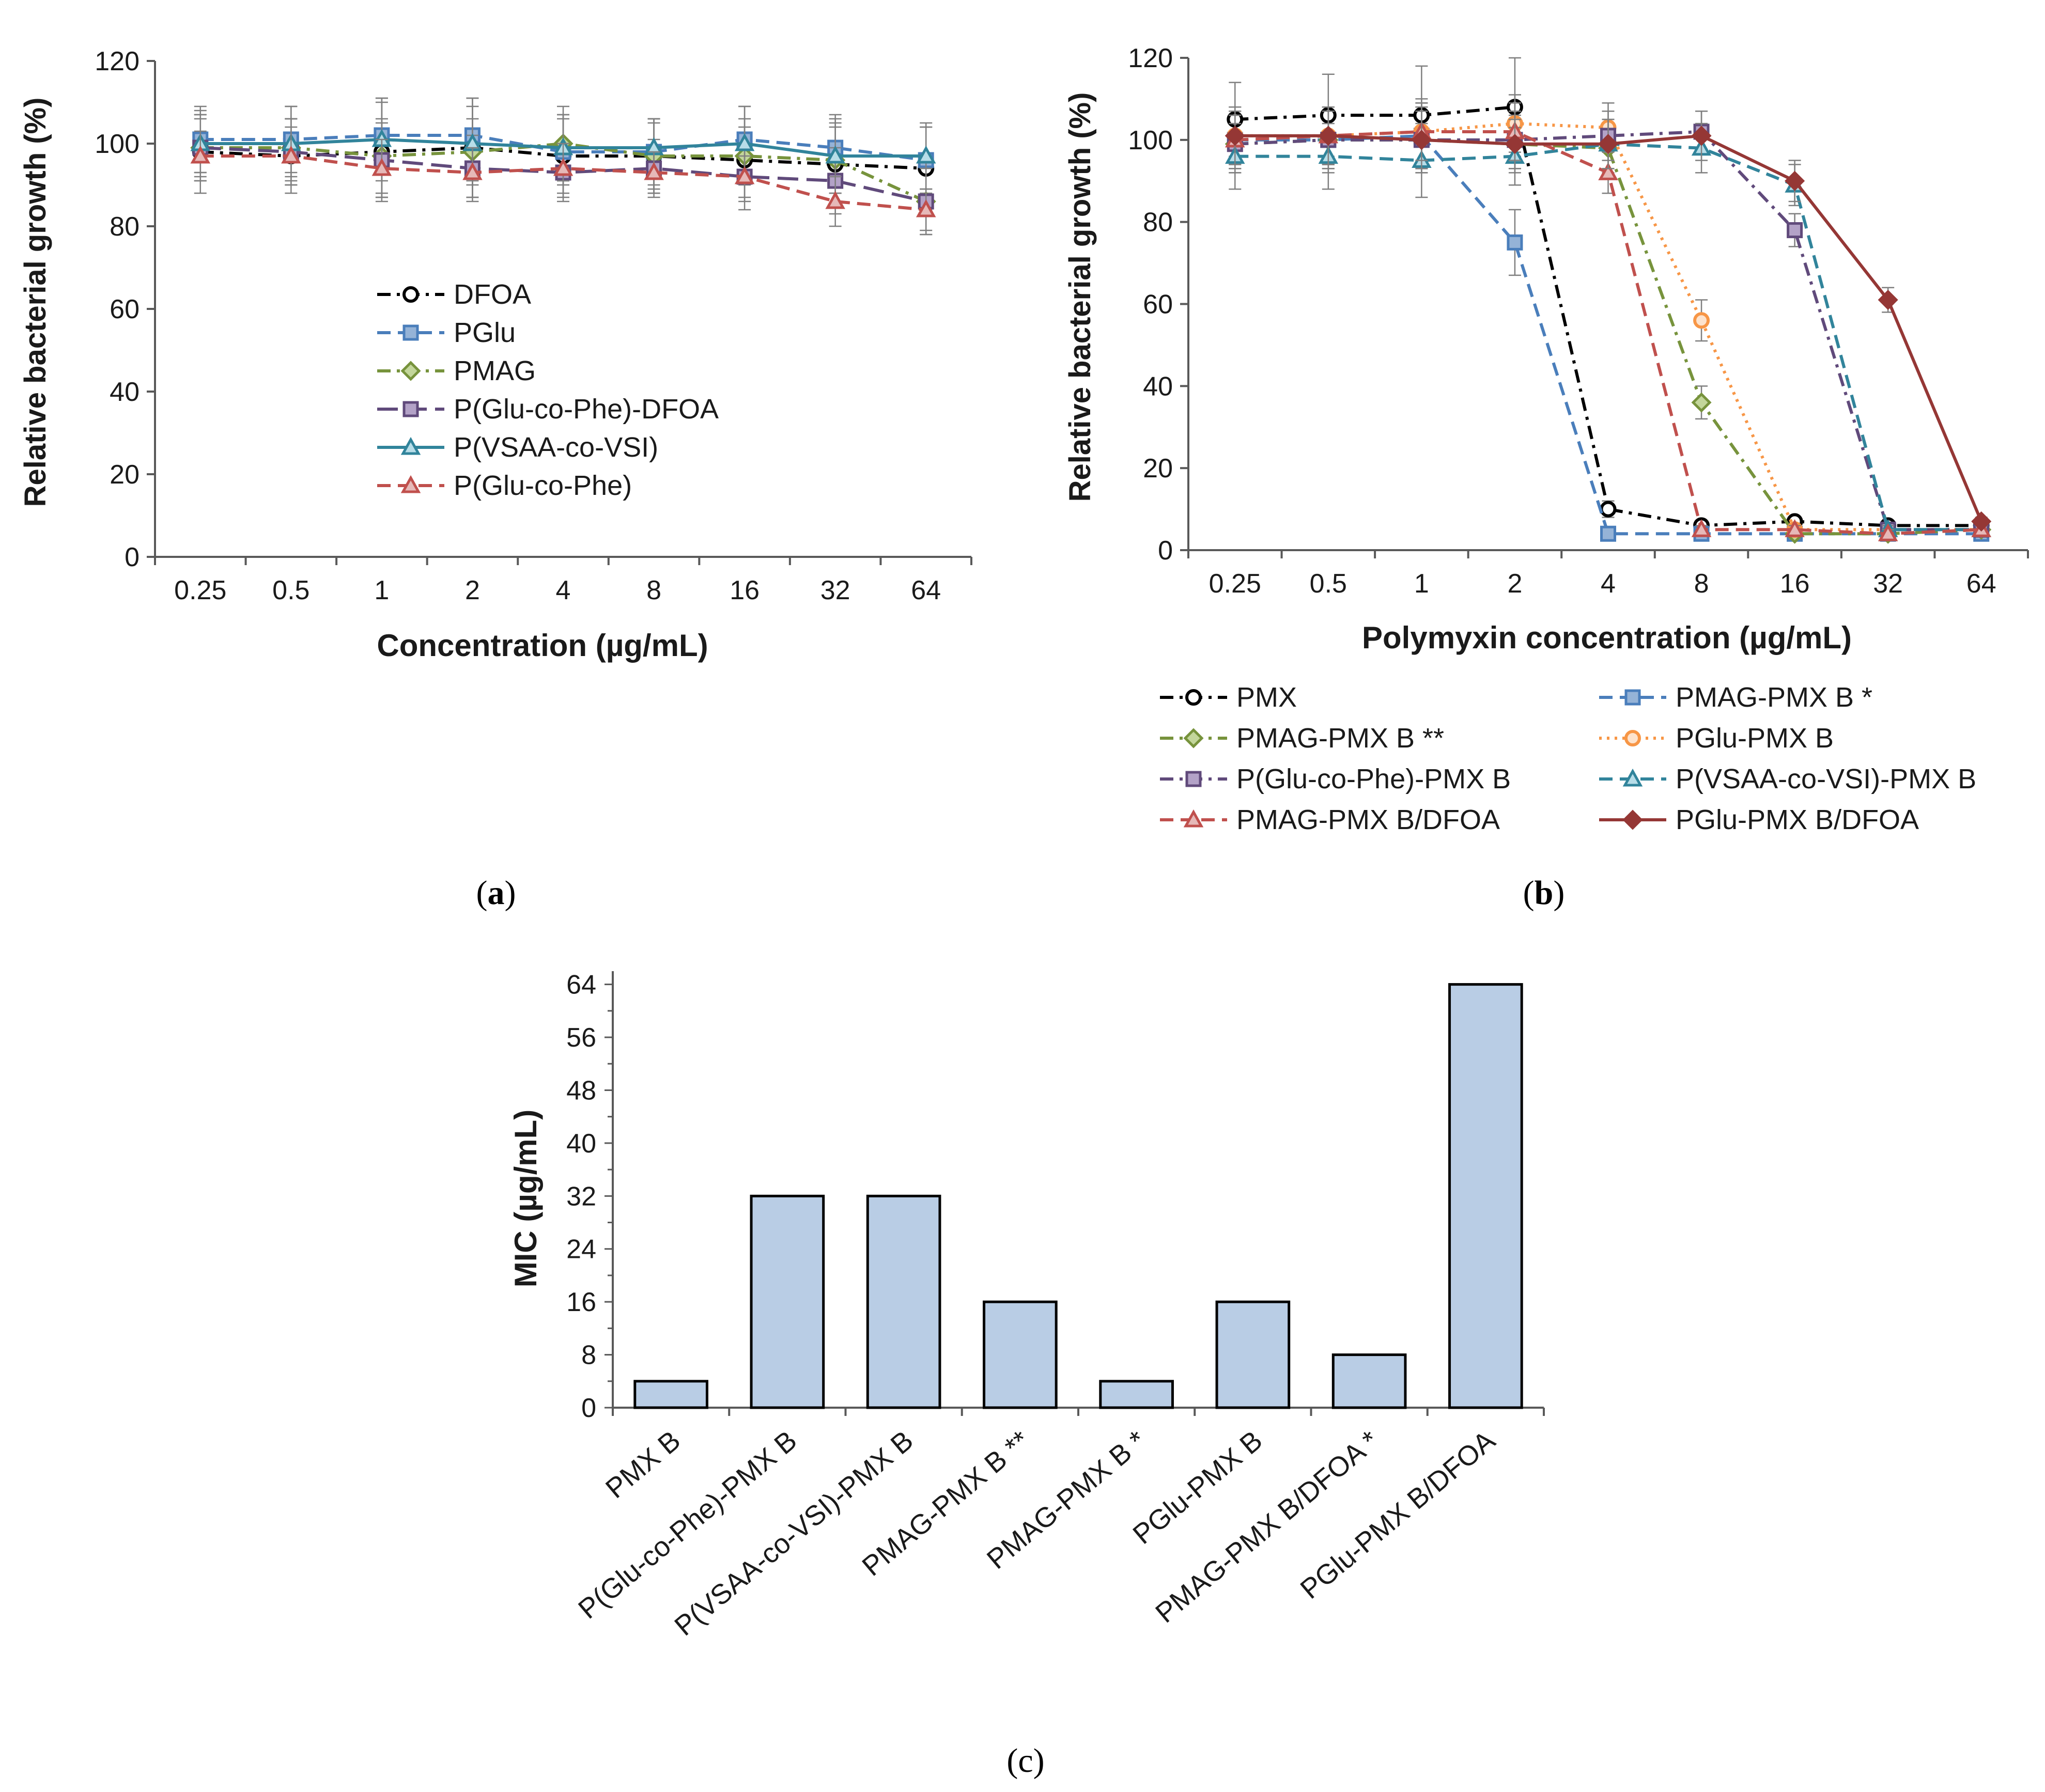  I want to click on c-ytick-label: 24, so click(581, 1250).